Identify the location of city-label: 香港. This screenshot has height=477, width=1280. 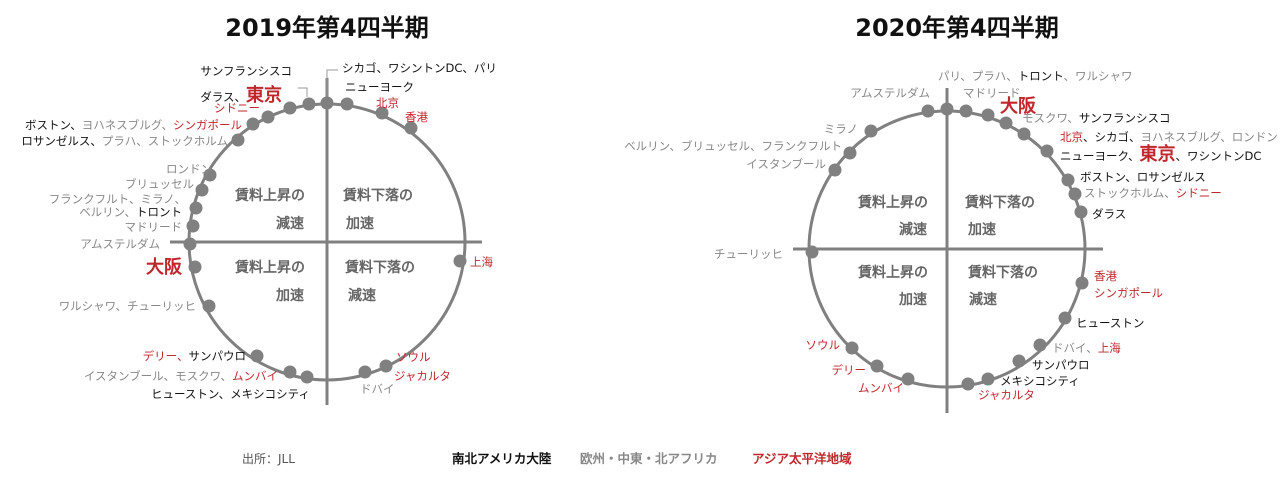
(416, 117).